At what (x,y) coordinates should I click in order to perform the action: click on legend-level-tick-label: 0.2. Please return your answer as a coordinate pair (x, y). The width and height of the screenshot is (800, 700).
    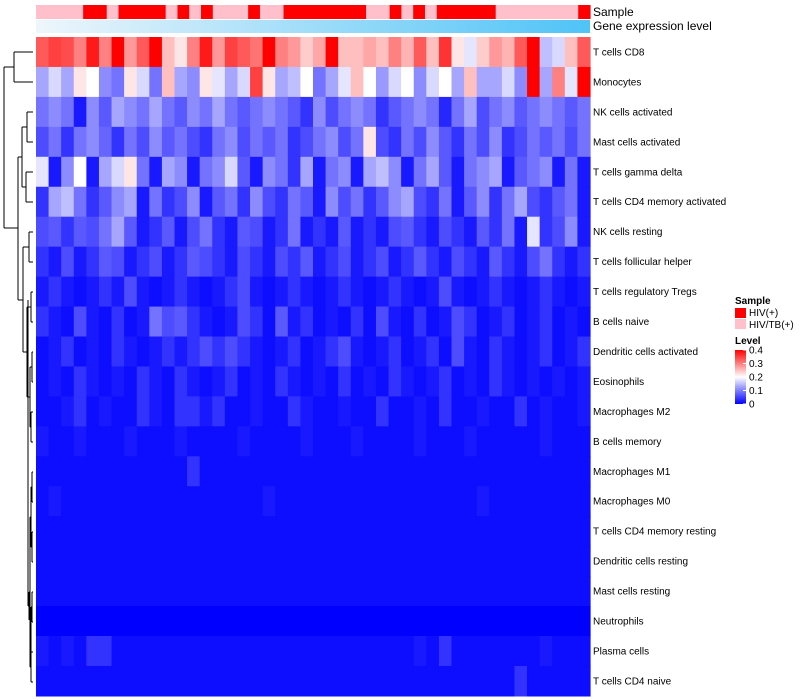
    Looking at the image, I should click on (756, 378).